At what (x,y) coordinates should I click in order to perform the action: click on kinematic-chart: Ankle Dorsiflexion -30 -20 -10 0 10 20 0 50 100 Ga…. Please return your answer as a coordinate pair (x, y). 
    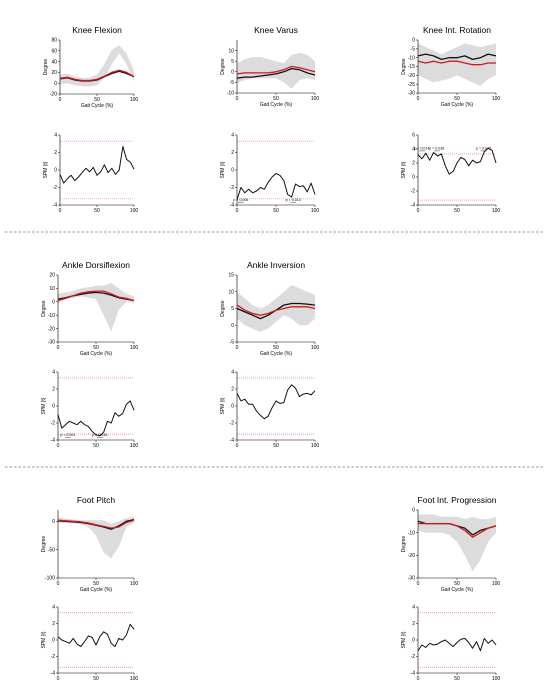
    Looking at the image, I should click on (89, 308).